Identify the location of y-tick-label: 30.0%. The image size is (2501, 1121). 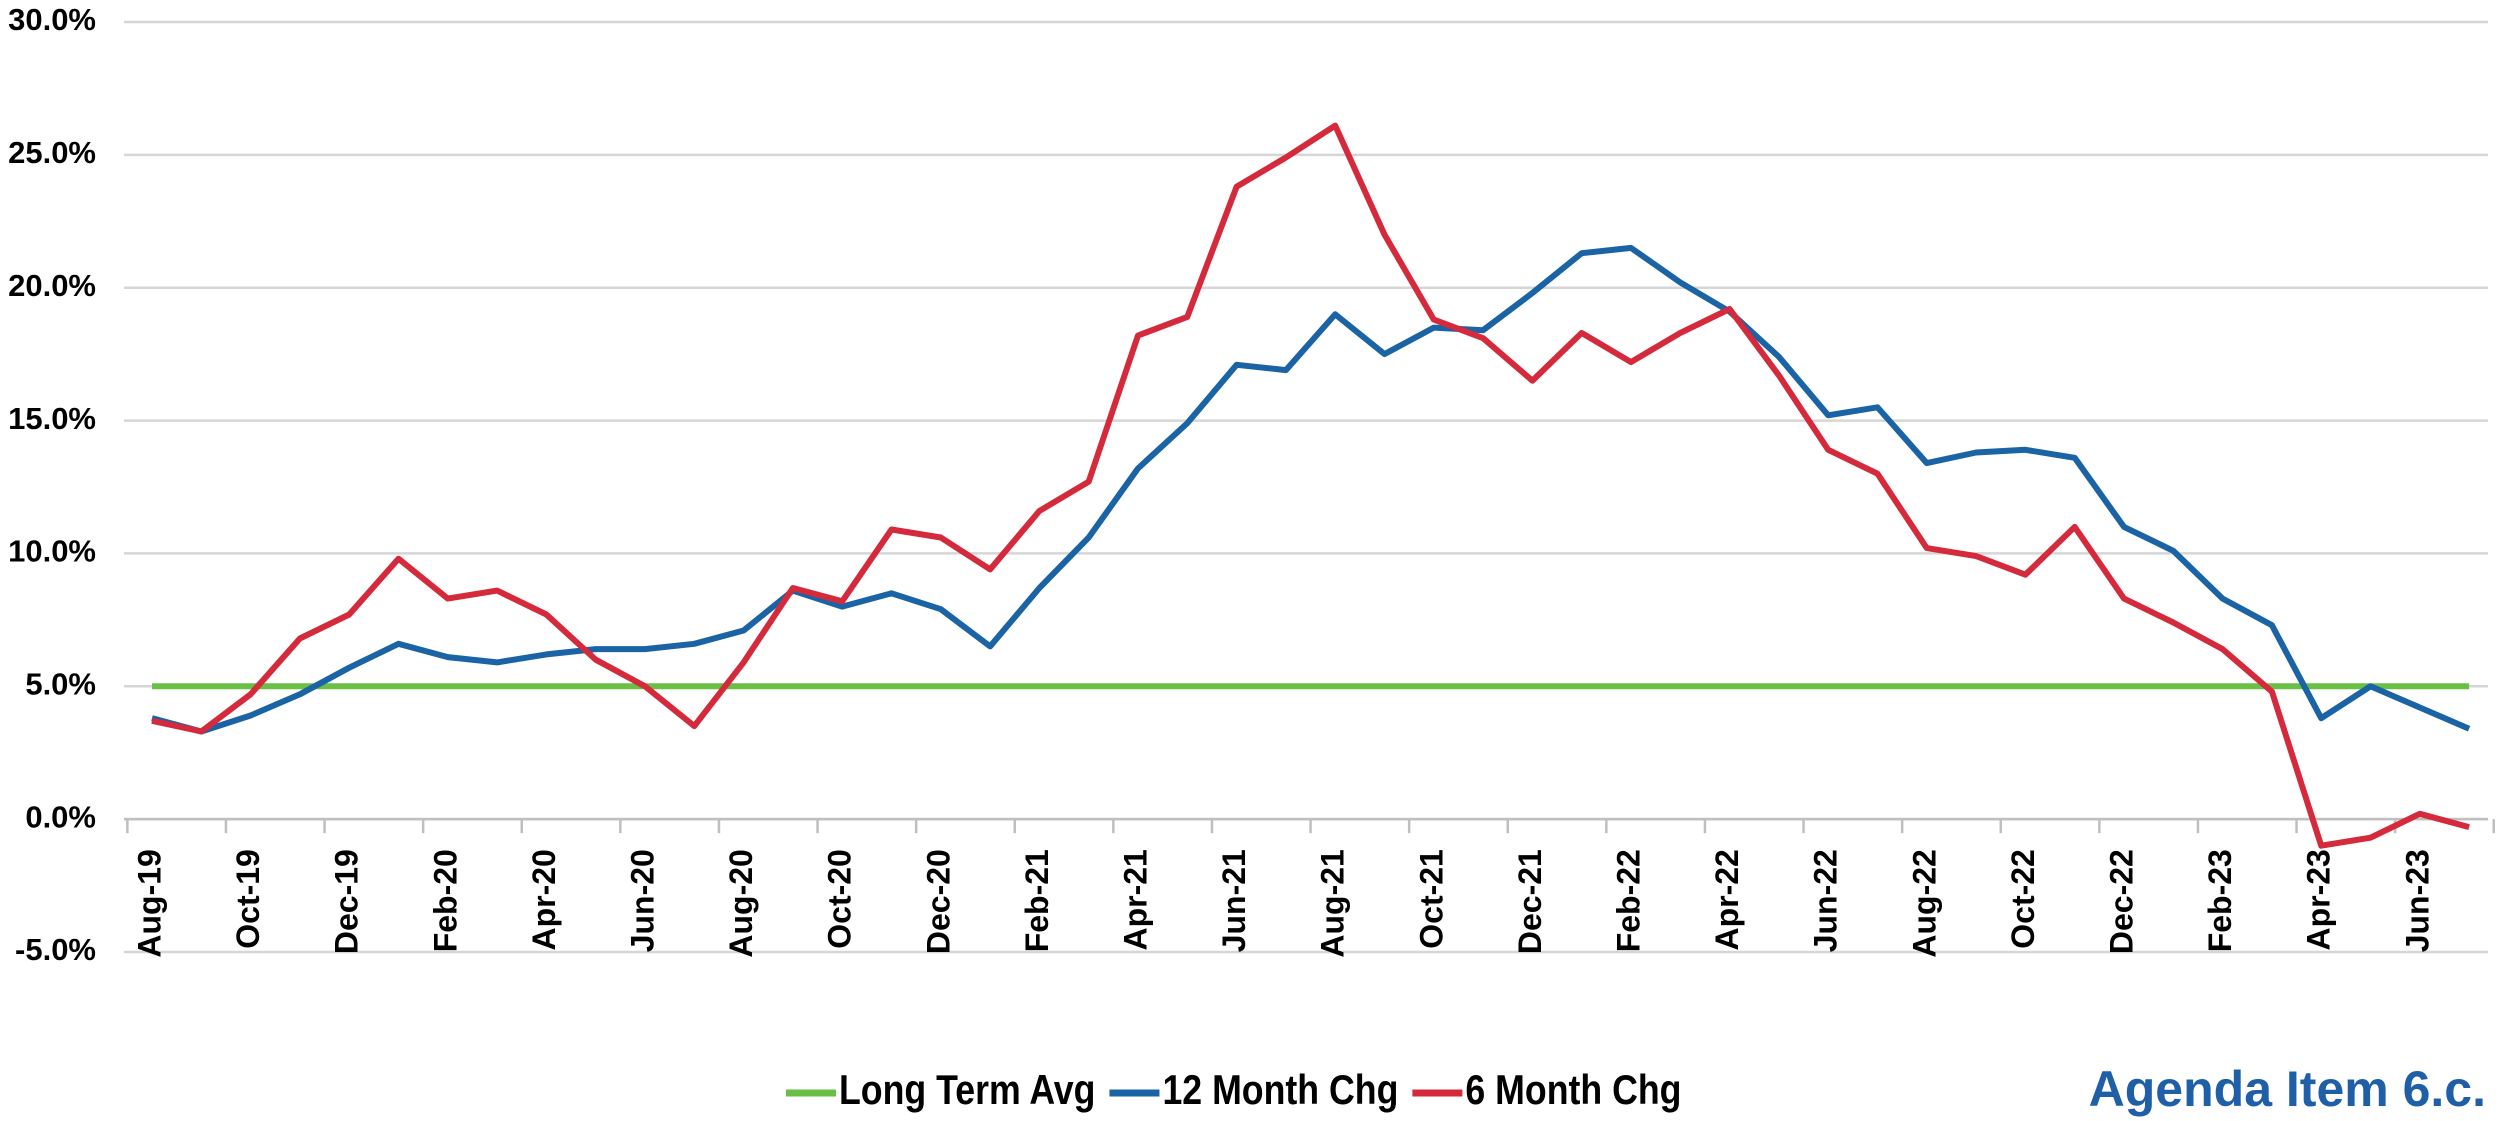
(52, 19).